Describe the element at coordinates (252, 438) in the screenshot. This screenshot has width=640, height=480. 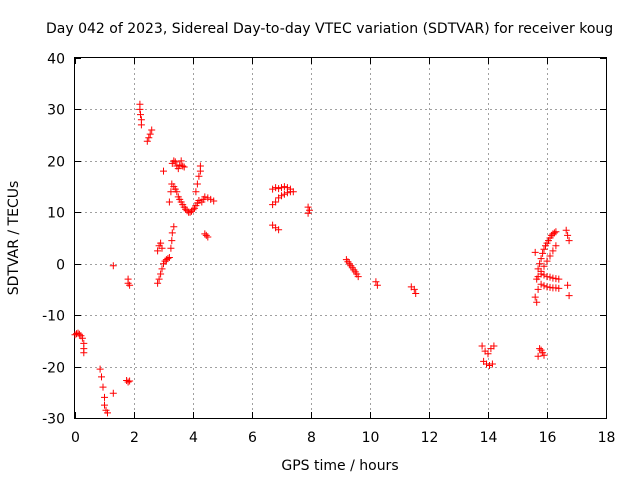
I see `x-tick-label: 6` at that location.